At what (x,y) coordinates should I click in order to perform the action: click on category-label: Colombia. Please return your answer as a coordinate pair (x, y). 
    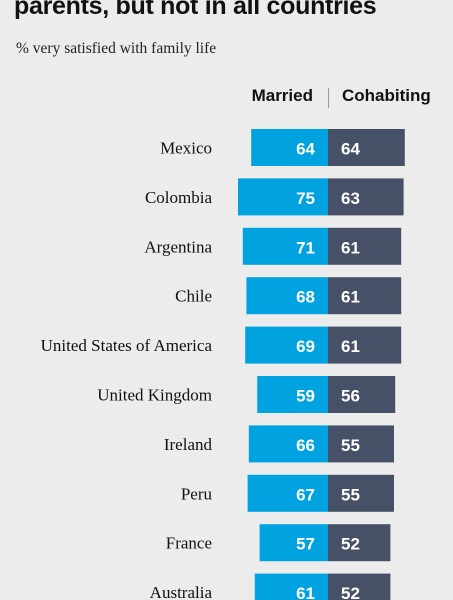
    Looking at the image, I should click on (179, 197).